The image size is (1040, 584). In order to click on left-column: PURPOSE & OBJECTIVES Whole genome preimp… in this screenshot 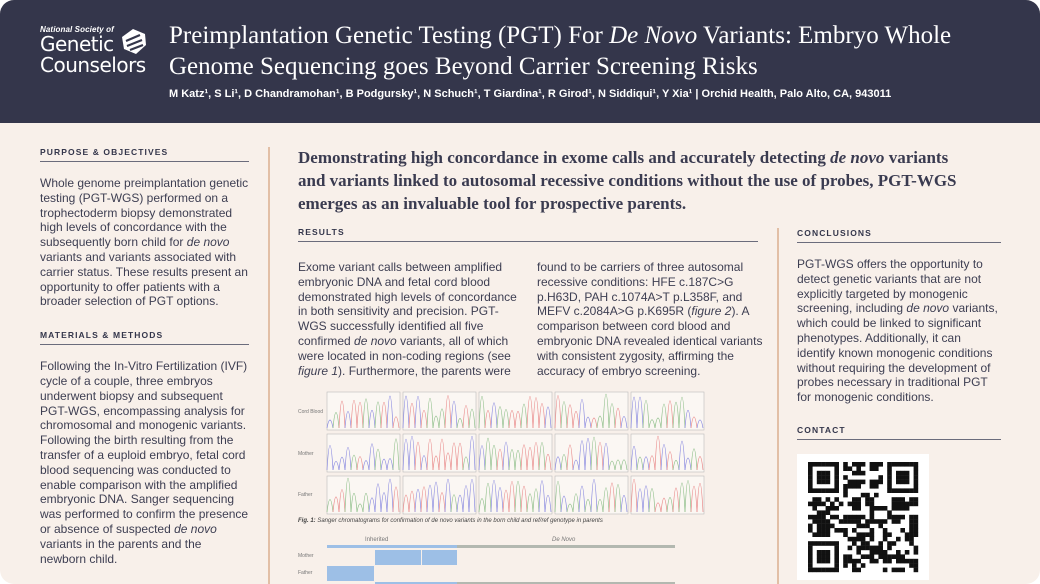, I will do `click(144, 356)`.